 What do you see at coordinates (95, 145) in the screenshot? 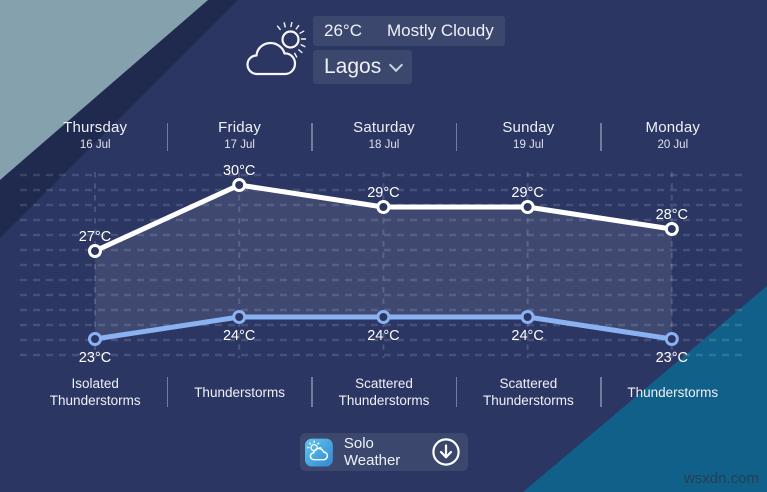
I see `day-date: 16 Jul` at bounding box center [95, 145].